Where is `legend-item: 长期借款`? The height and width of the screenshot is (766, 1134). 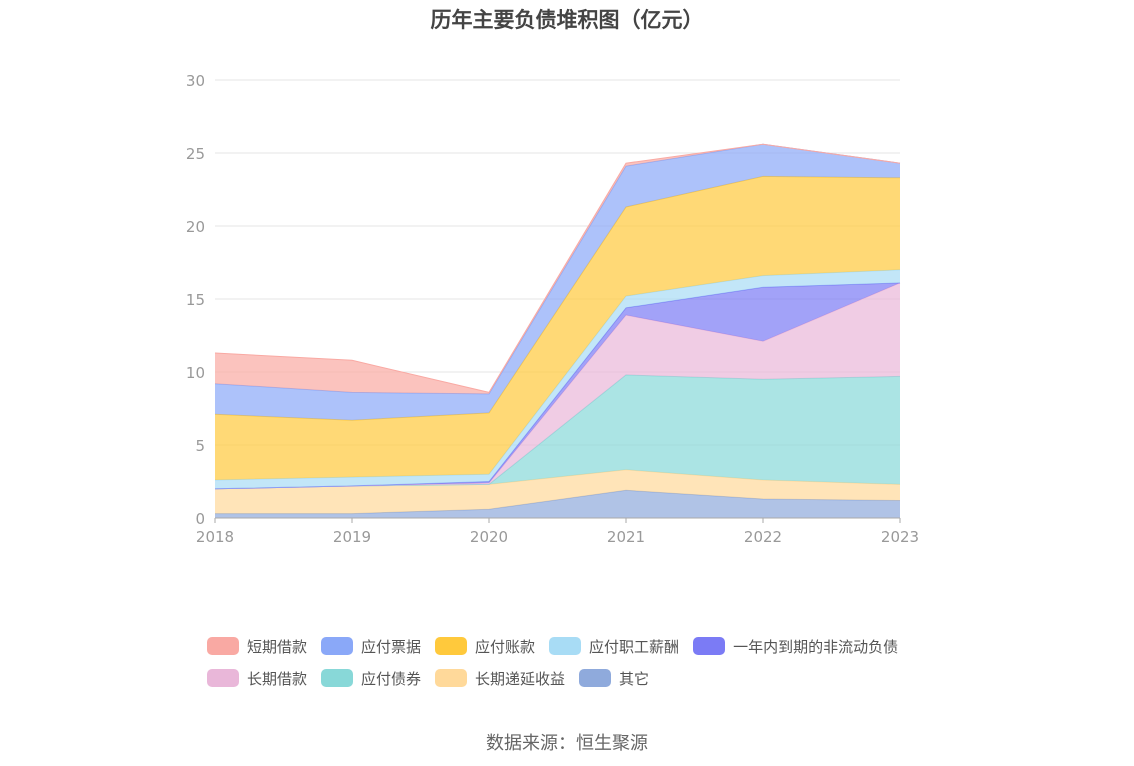
legend-item: 长期借款 is located at coordinates (257, 678).